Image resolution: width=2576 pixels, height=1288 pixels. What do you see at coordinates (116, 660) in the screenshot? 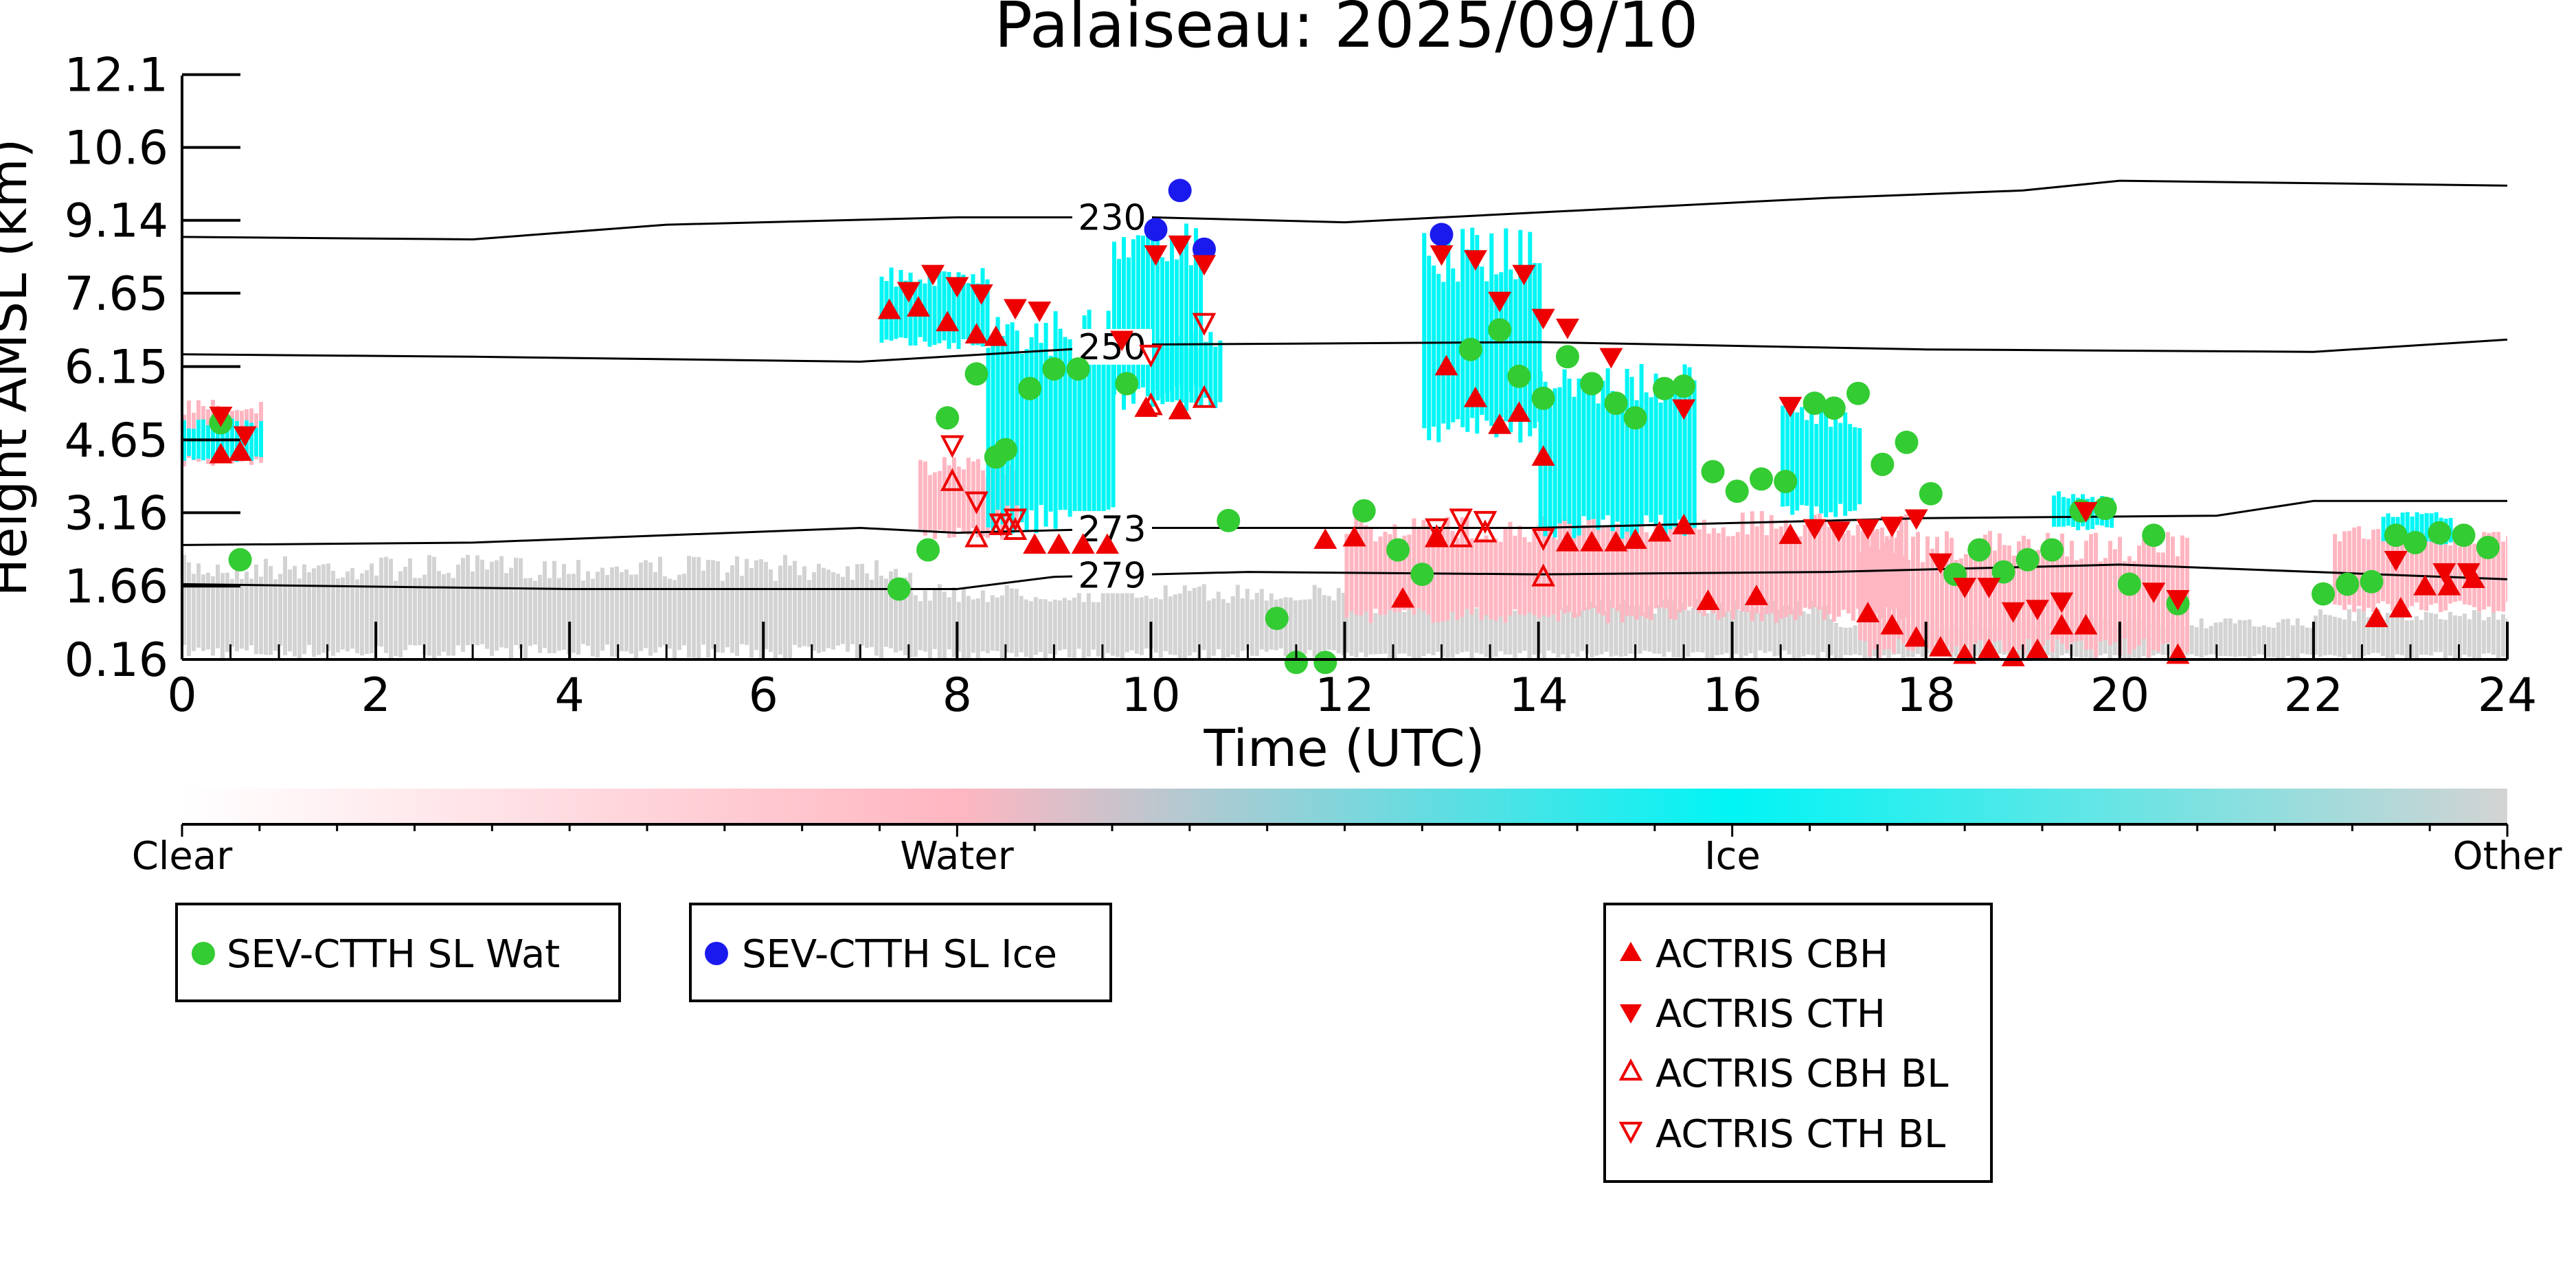
I see `y-tick-label: 0.16` at bounding box center [116, 660].